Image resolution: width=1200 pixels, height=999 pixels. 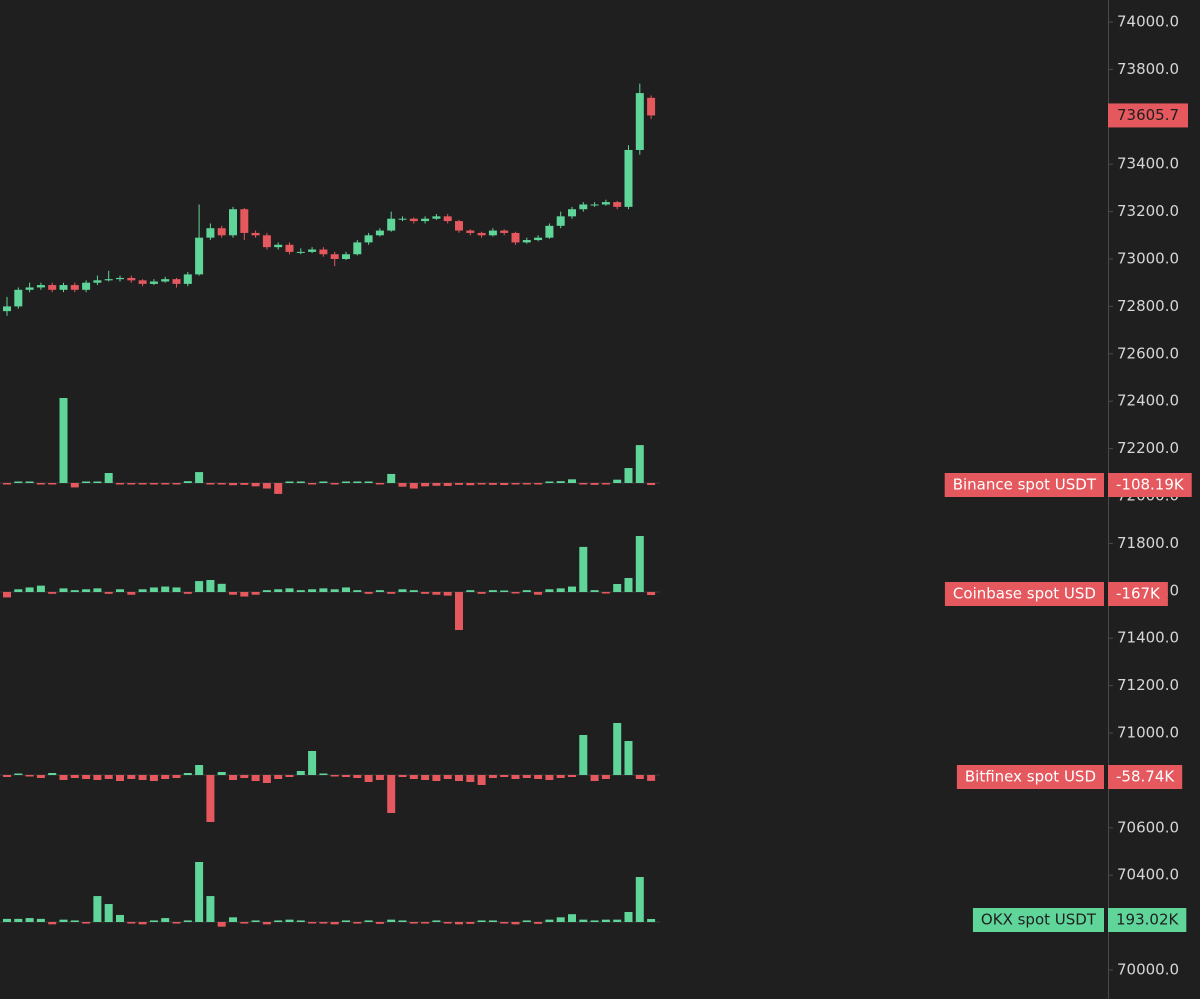 What do you see at coordinates (1039, 920) in the screenshot?
I see `series-name: OKX spot USDT` at bounding box center [1039, 920].